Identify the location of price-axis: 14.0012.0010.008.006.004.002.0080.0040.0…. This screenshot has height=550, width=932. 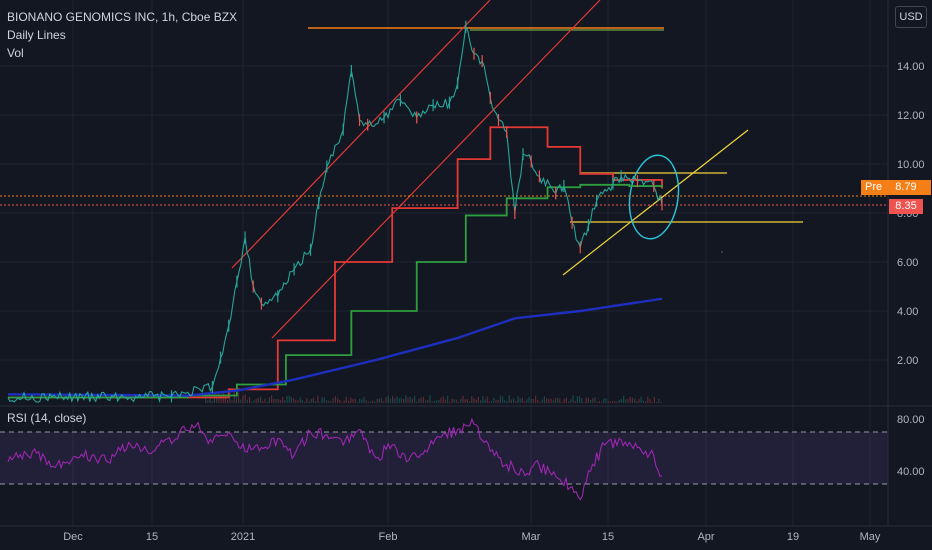
(906, 263).